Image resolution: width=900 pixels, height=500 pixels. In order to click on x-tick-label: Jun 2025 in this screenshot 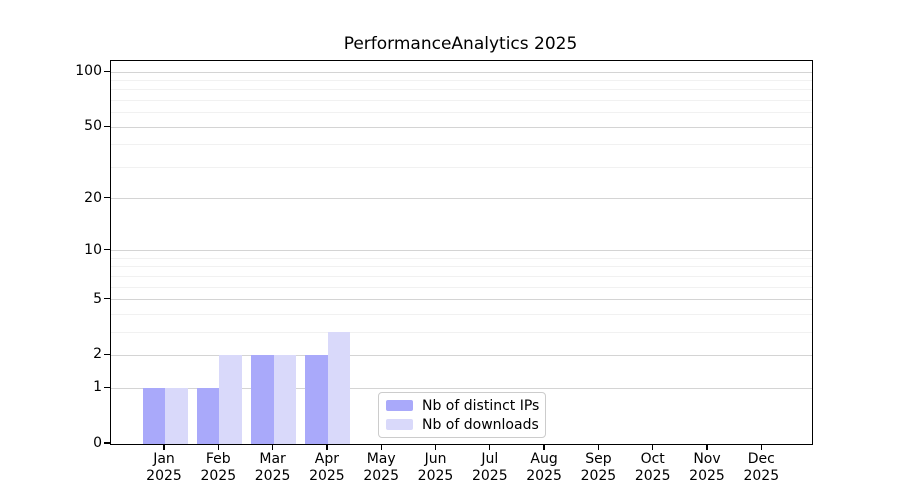, I will do `click(436, 468)`.